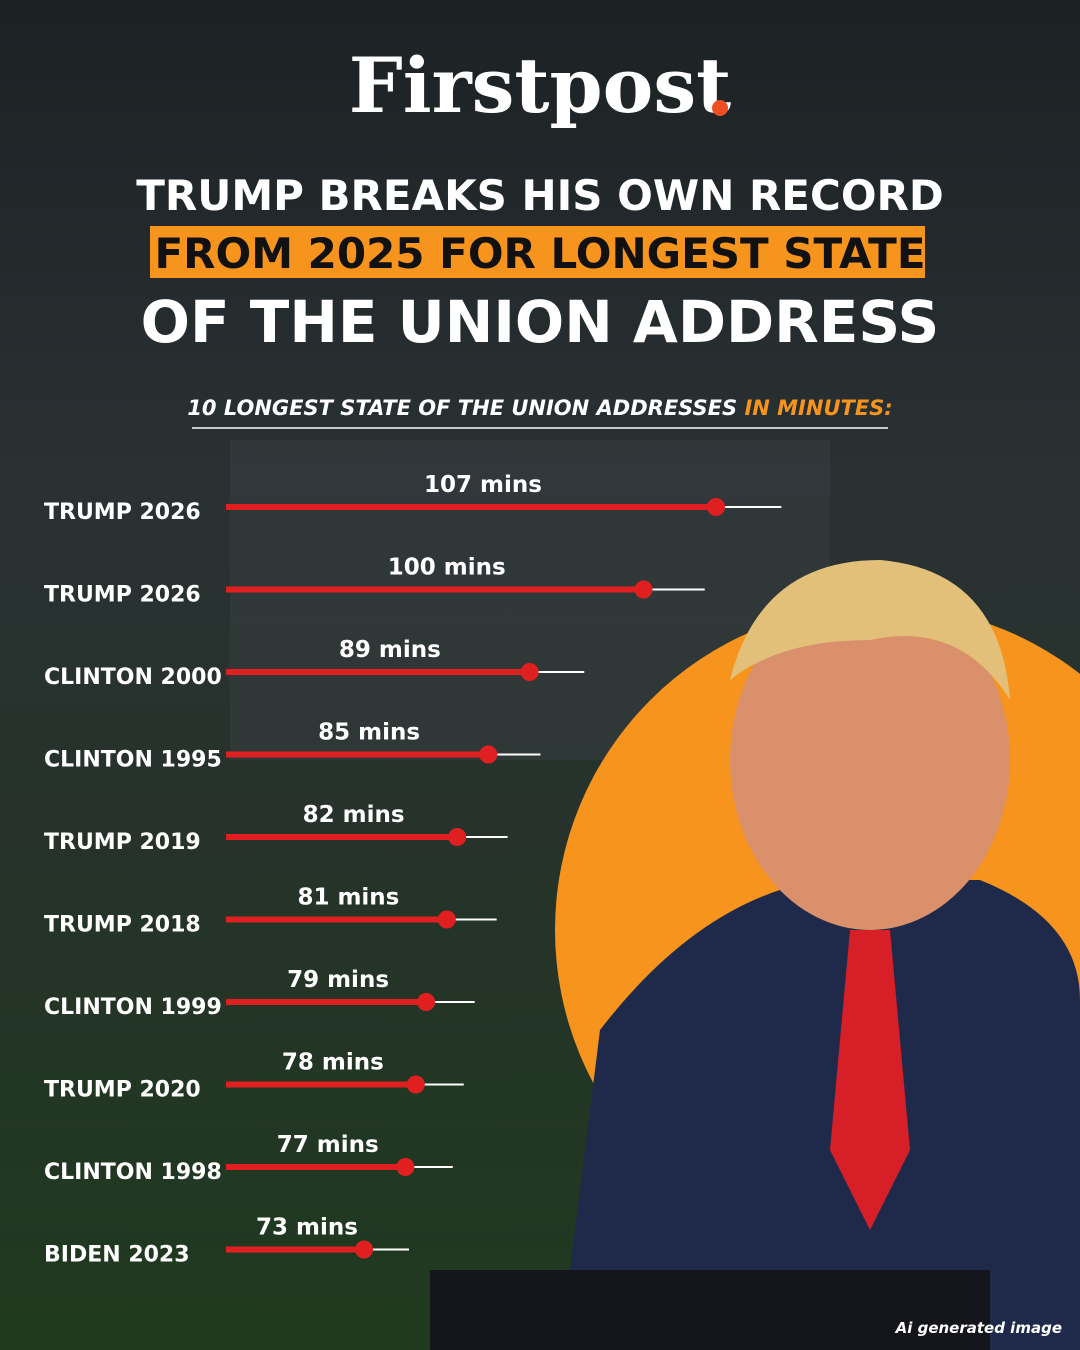 The image size is (1080, 1350). I want to click on title-highlight, so click(537, 252).